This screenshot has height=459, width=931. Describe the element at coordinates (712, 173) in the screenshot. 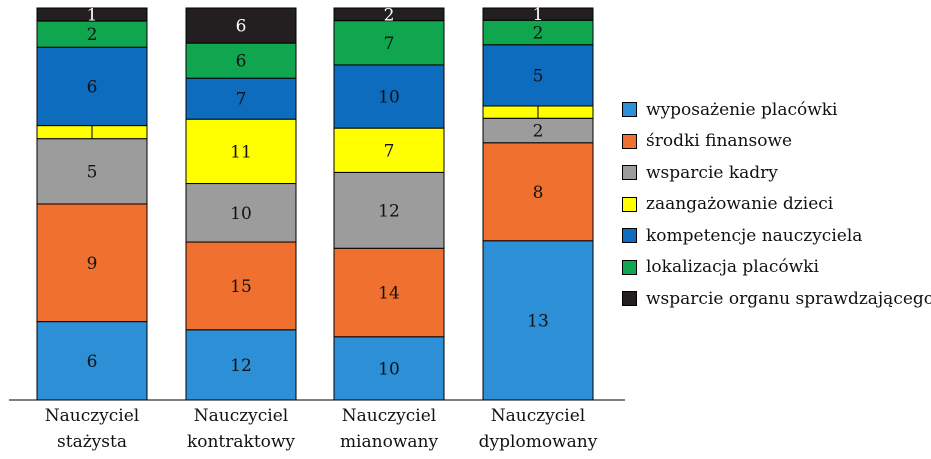

I see `legend-label: wsparcie kadry` at that location.